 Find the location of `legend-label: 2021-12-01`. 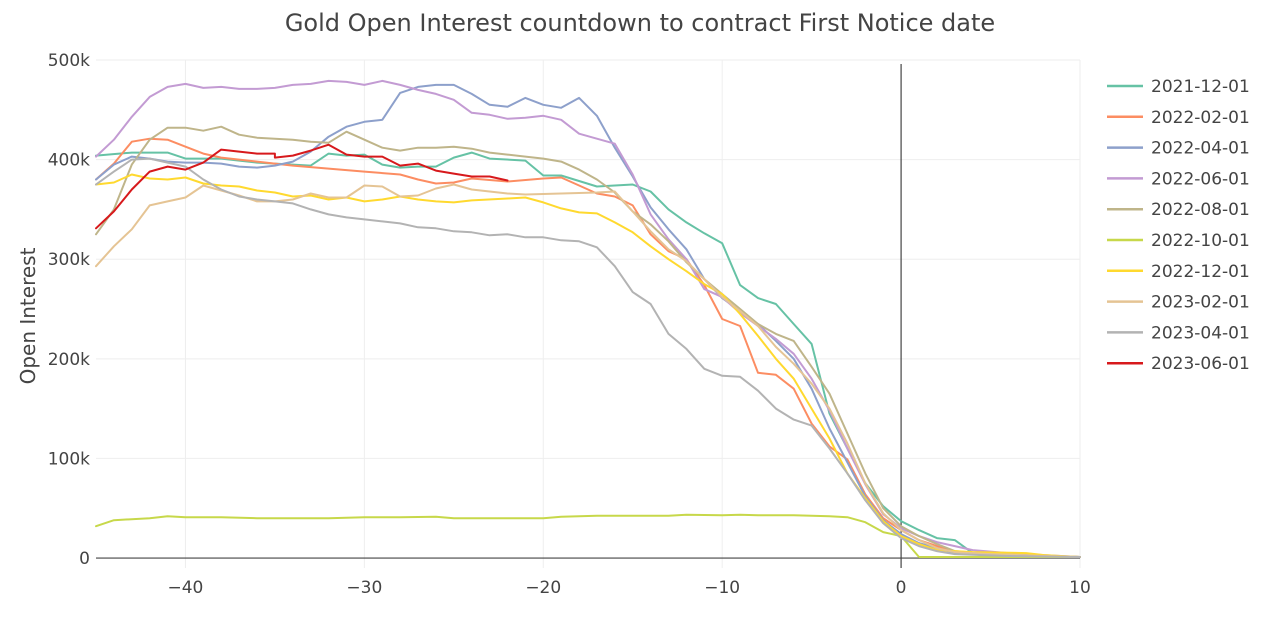

legend-label: 2021-12-01 is located at coordinates (1200, 87).